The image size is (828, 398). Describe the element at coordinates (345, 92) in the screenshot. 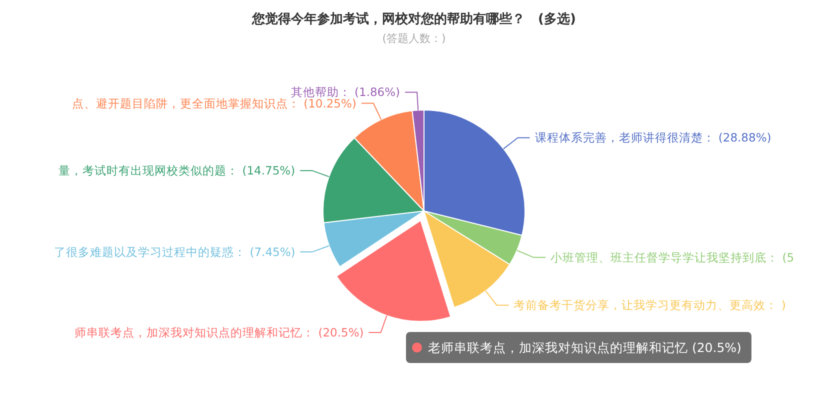

I see `slice-label: 其他帮助： (1.86%)` at that location.